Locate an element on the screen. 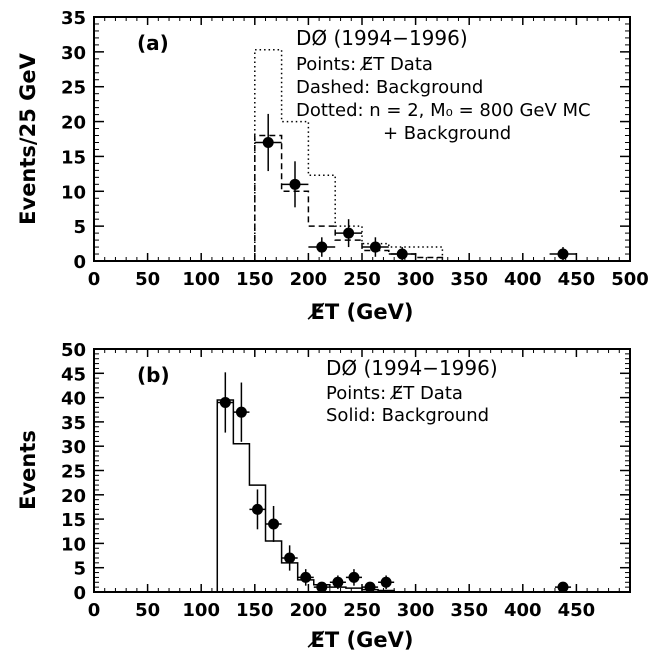 The height and width of the screenshot is (656, 656). panel-b-xlabel: E̸T (GeV) is located at coordinates (360, 640).